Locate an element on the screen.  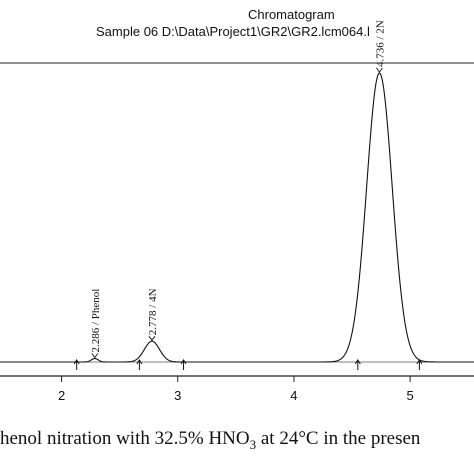
x-tick-label: 4 is located at coordinates (293, 395).